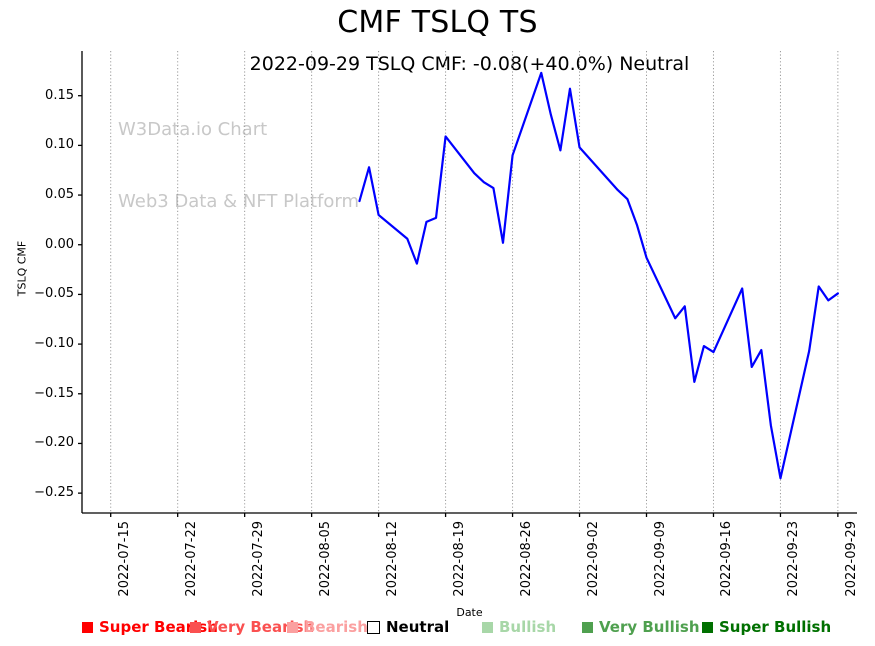 The height and width of the screenshot is (646, 875). Describe the element at coordinates (54, 493) in the screenshot. I see `y-axis-tick-label: −0.25` at that location.